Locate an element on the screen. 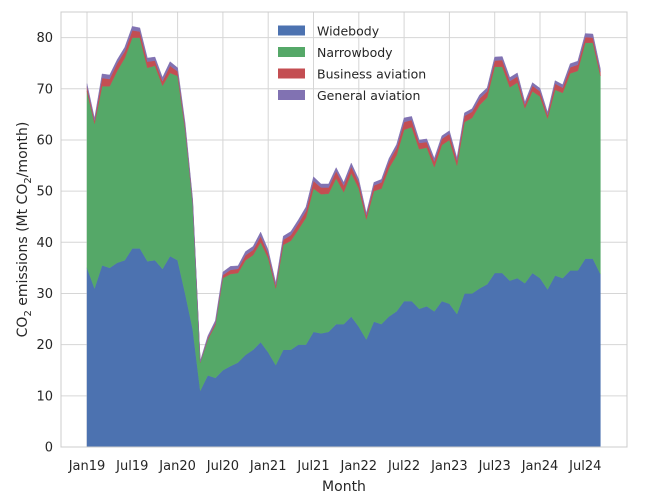 Image resolution: width=665 pixels, height=497 pixels. x-tick-label: Jan24 is located at coordinates (540, 466).